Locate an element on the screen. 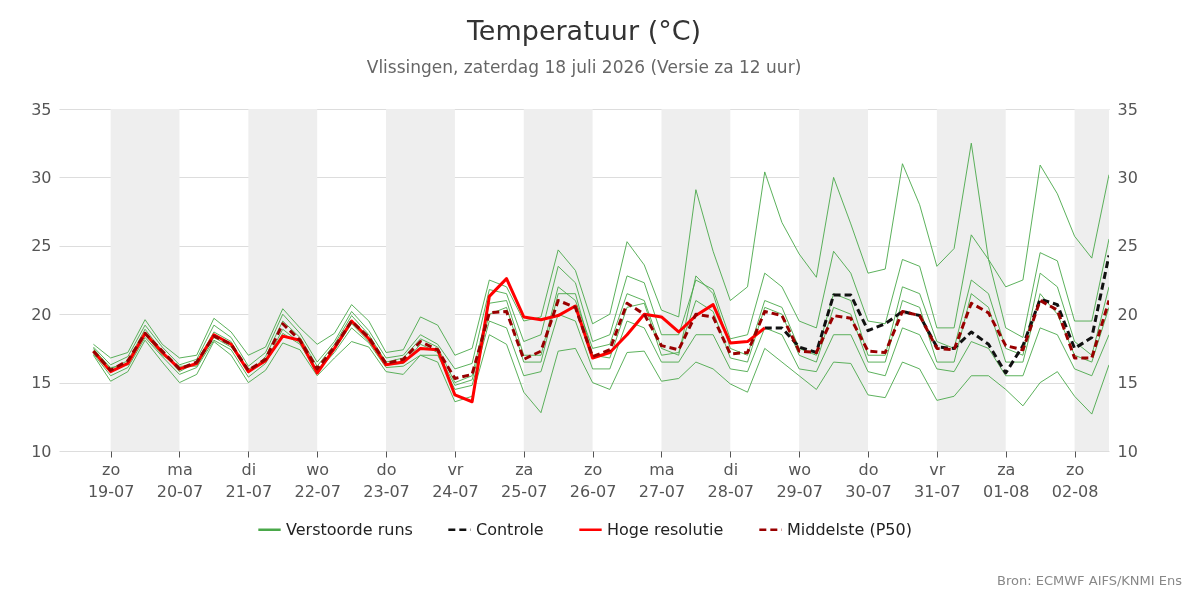 The image size is (1200, 600). x-tick-label: zo 26-07 is located at coordinates (593, 480).